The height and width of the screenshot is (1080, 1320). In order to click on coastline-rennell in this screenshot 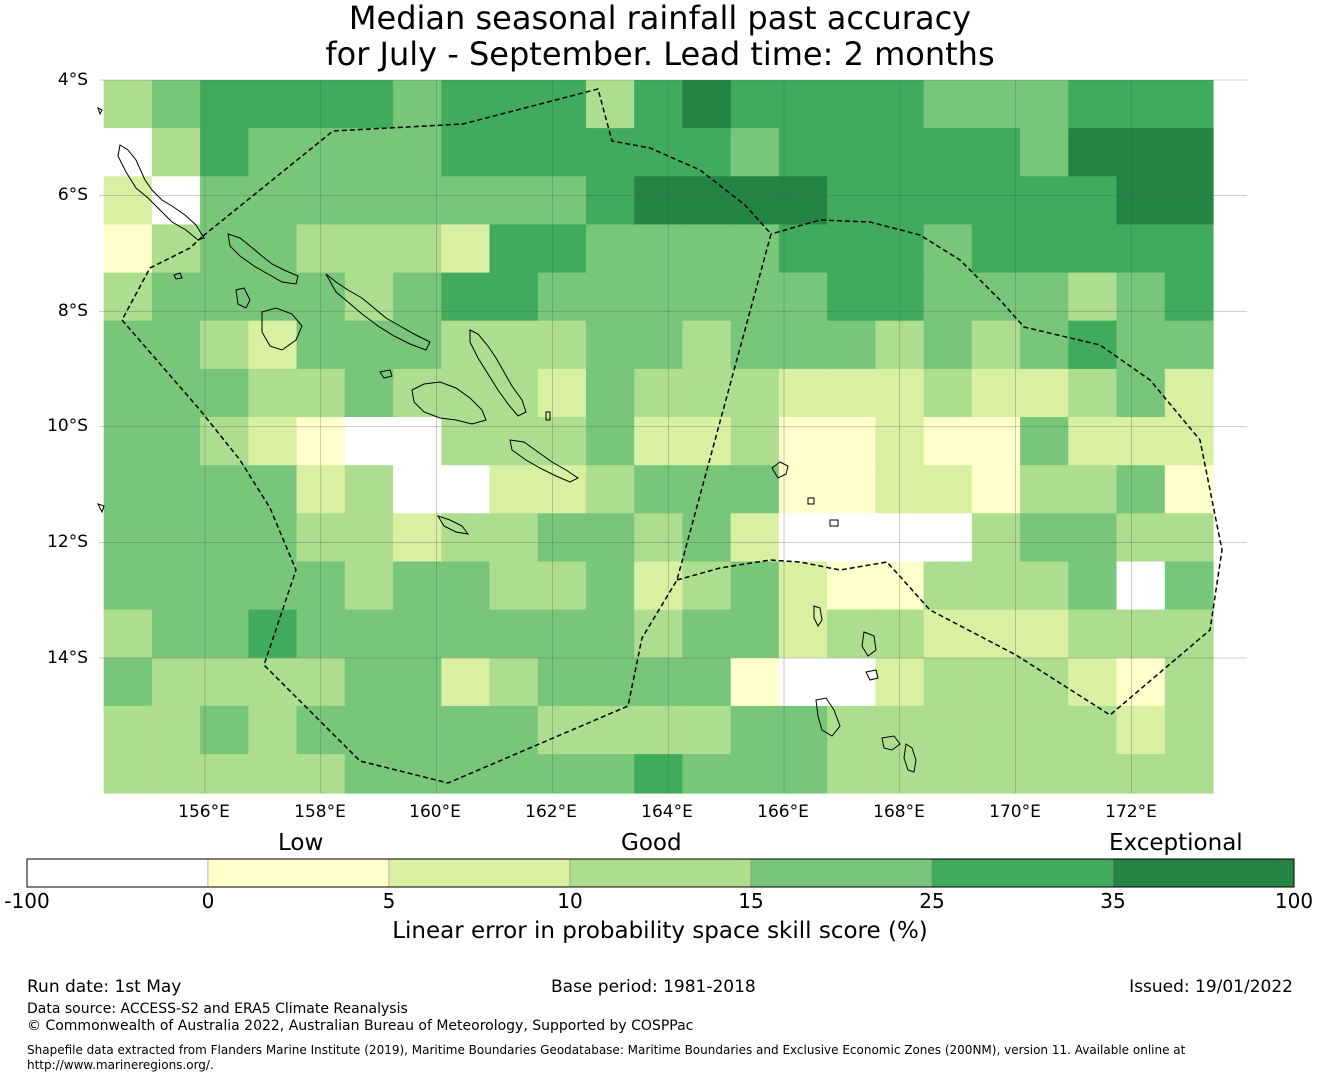, I will do `click(453, 525)`.